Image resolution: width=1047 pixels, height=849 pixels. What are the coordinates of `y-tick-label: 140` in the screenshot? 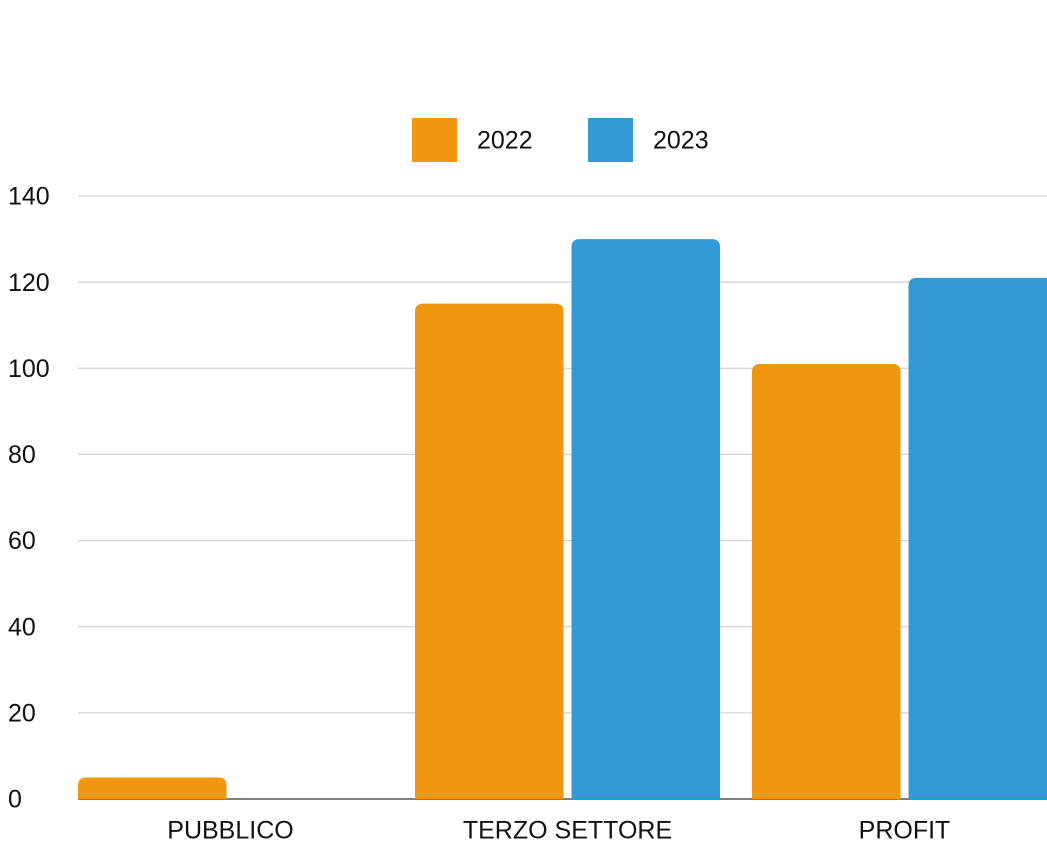 It's located at (29, 197).